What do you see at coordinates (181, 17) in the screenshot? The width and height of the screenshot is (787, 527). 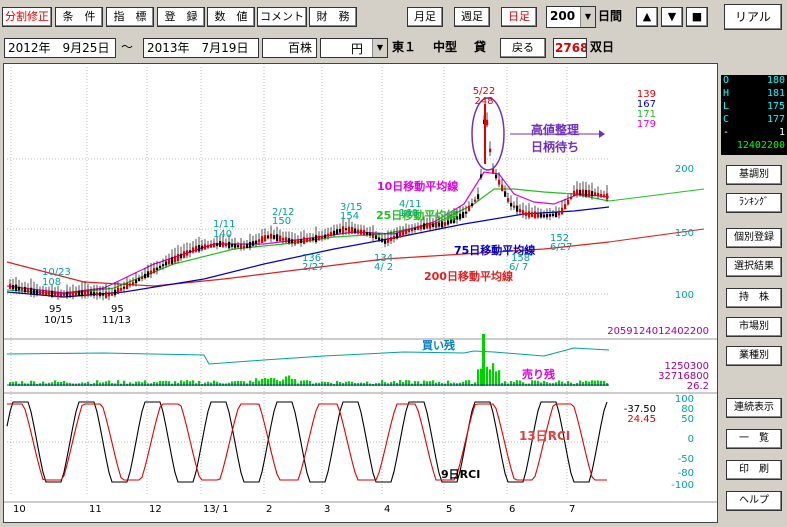 I see `register-button: 登 録` at bounding box center [181, 17].